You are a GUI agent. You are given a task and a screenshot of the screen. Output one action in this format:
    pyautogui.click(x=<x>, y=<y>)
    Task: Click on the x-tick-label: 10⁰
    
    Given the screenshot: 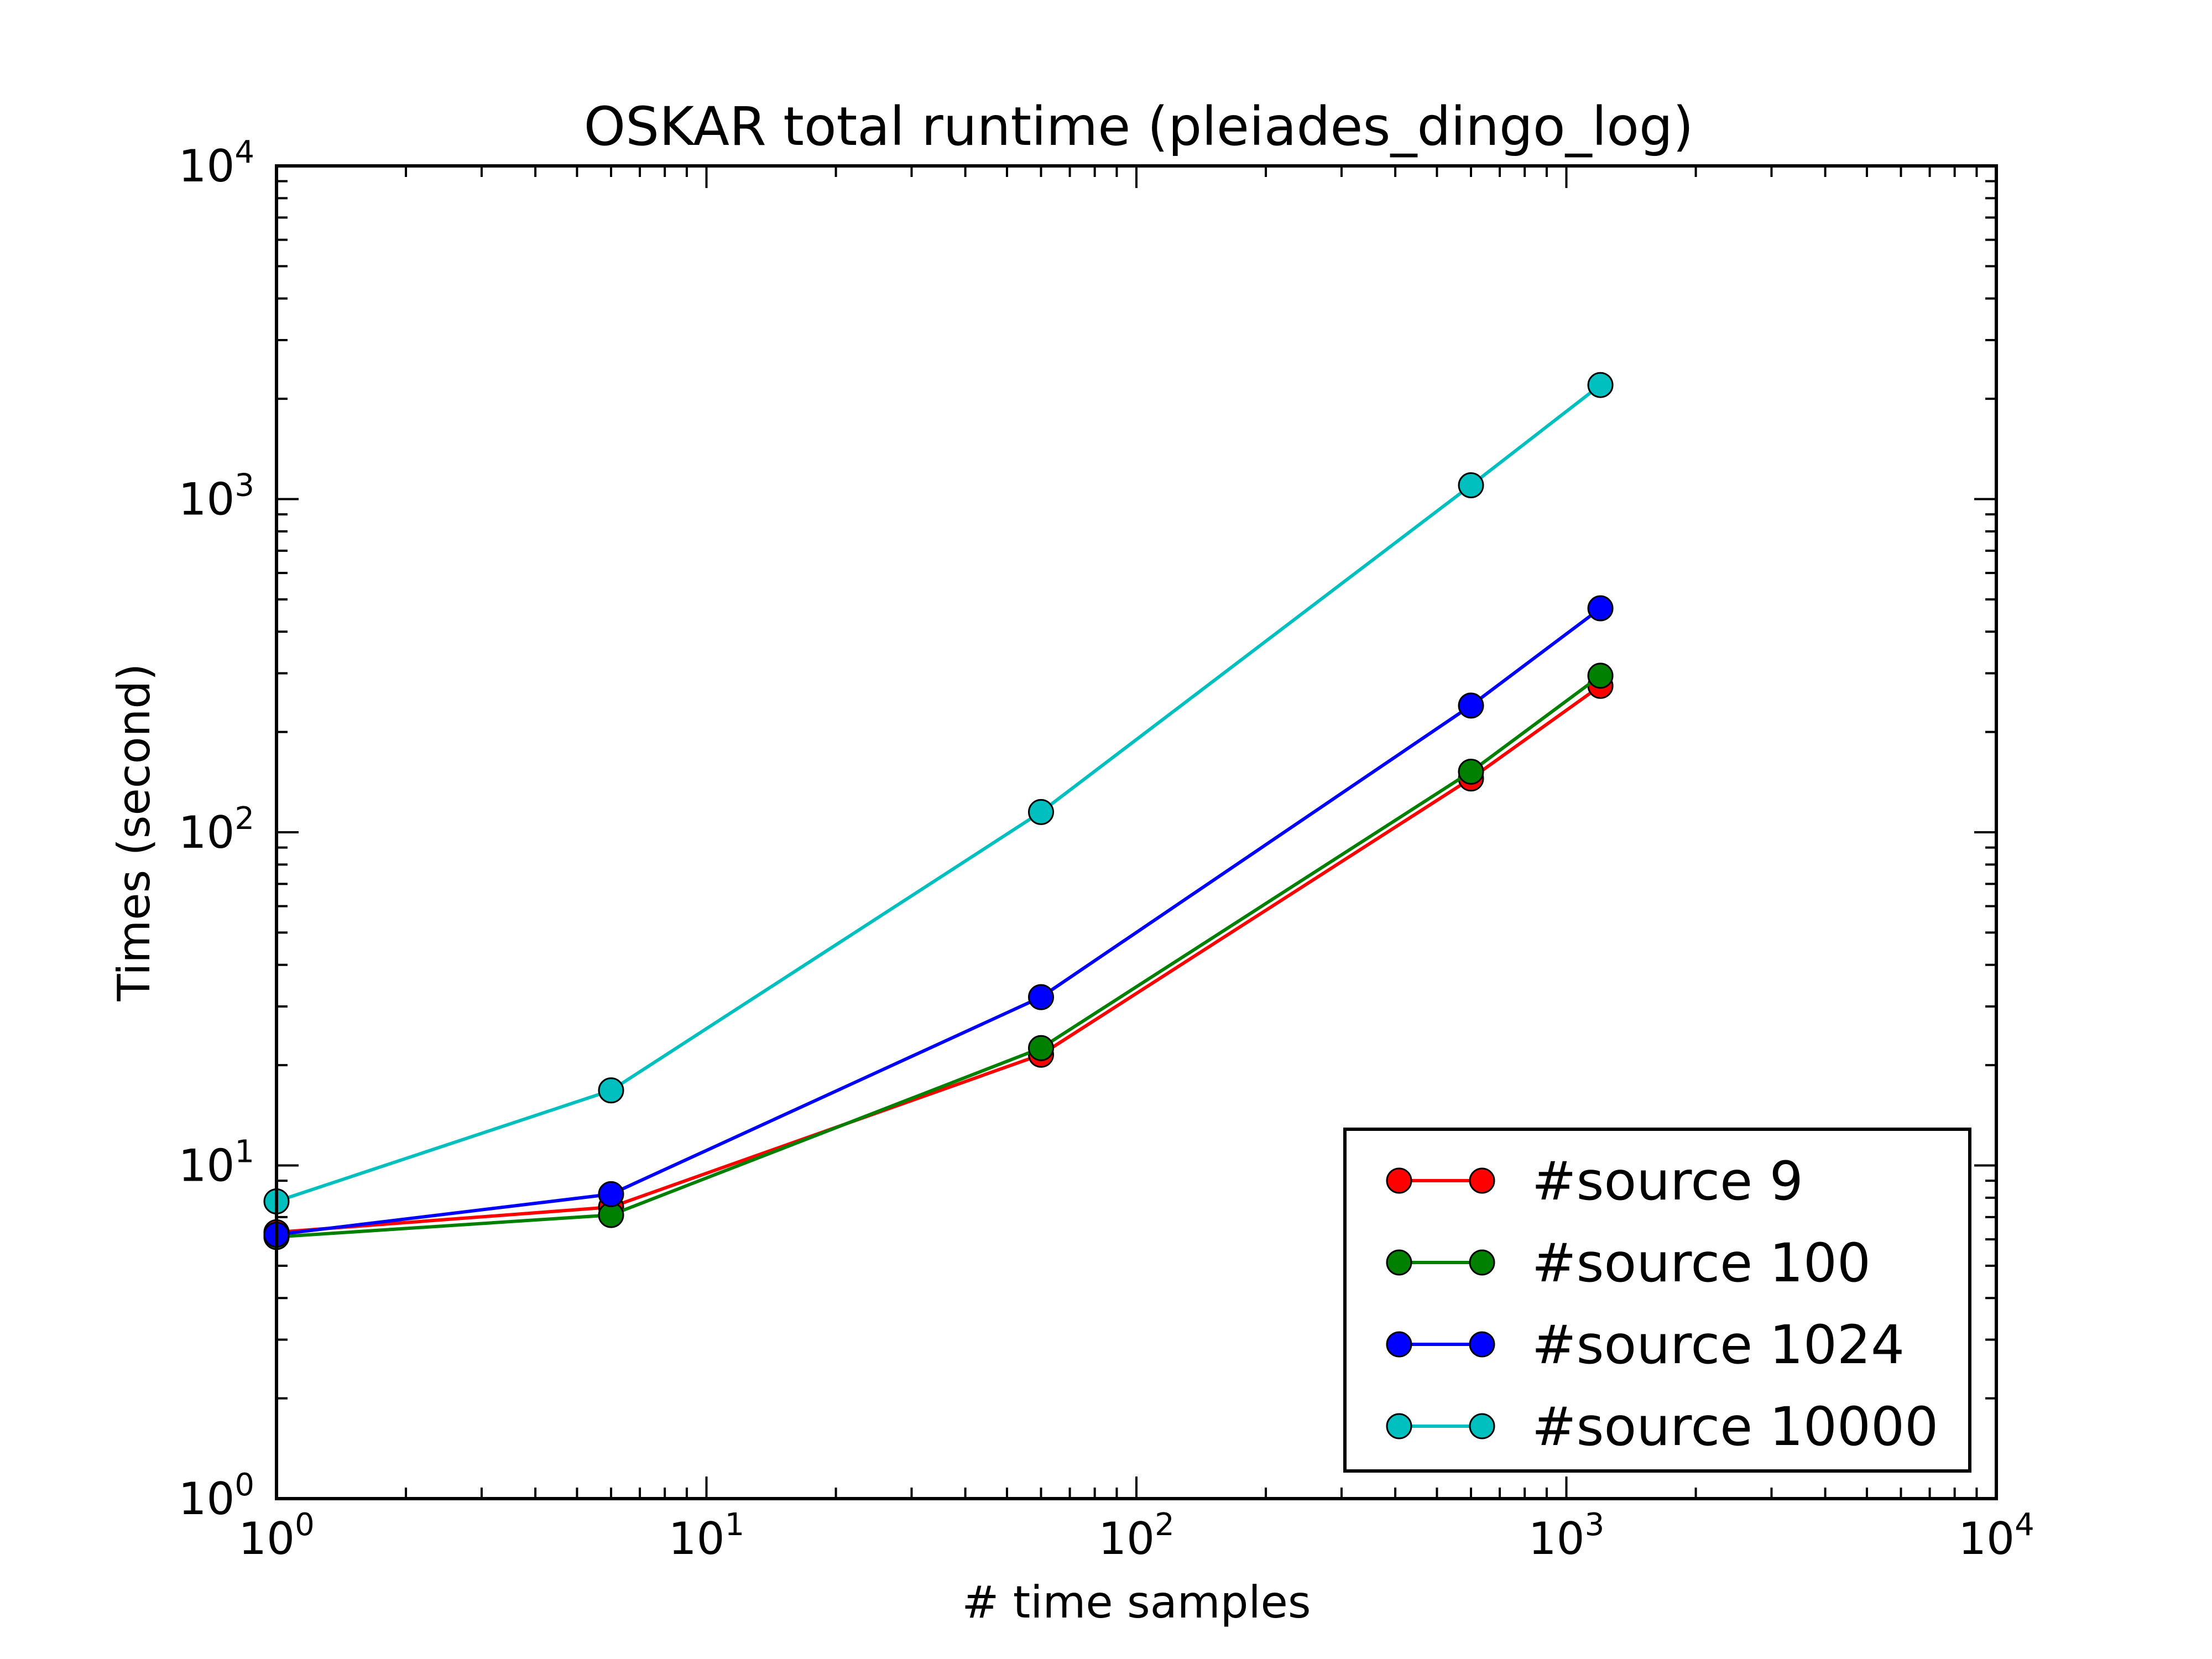 What is the action you would take?
    pyautogui.click(x=276, y=1536)
    